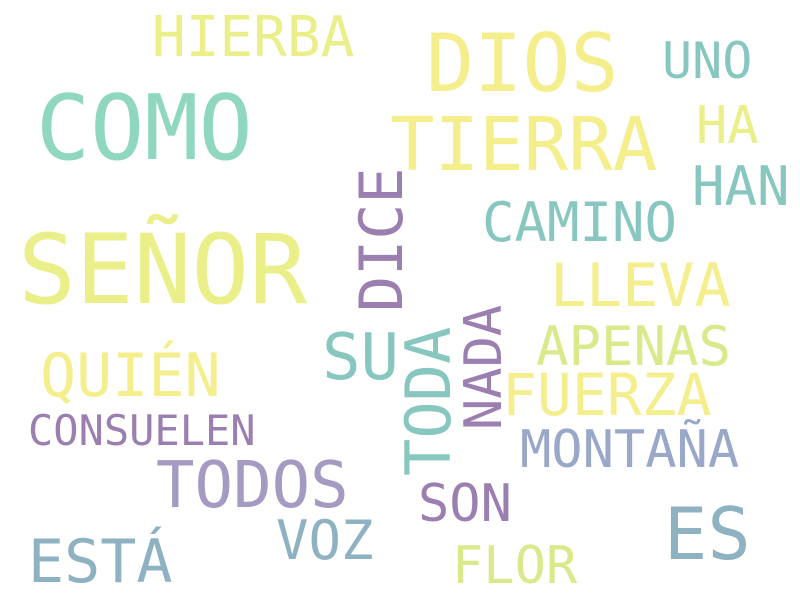 The height and width of the screenshot is (600, 800). What do you see at coordinates (607, 395) in the screenshot?
I see `word-fuerza: FUERZA` at bounding box center [607, 395].